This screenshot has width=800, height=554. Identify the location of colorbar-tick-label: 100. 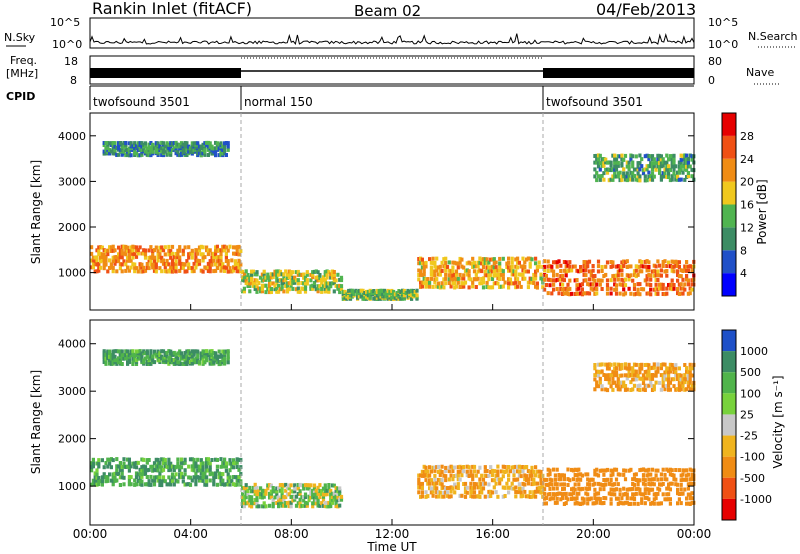
(750, 393).